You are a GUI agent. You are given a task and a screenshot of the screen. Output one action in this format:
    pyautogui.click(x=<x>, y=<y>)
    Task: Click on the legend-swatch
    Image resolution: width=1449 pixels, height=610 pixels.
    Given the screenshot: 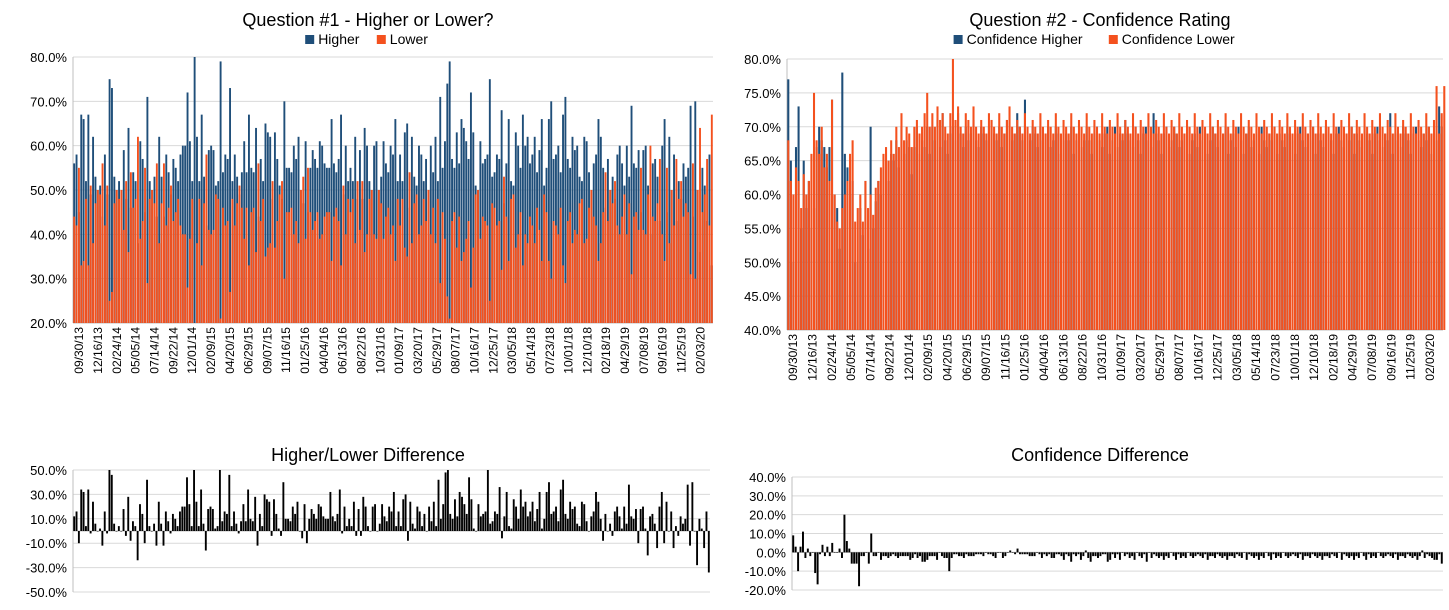 What is the action you would take?
    pyautogui.click(x=1113, y=39)
    